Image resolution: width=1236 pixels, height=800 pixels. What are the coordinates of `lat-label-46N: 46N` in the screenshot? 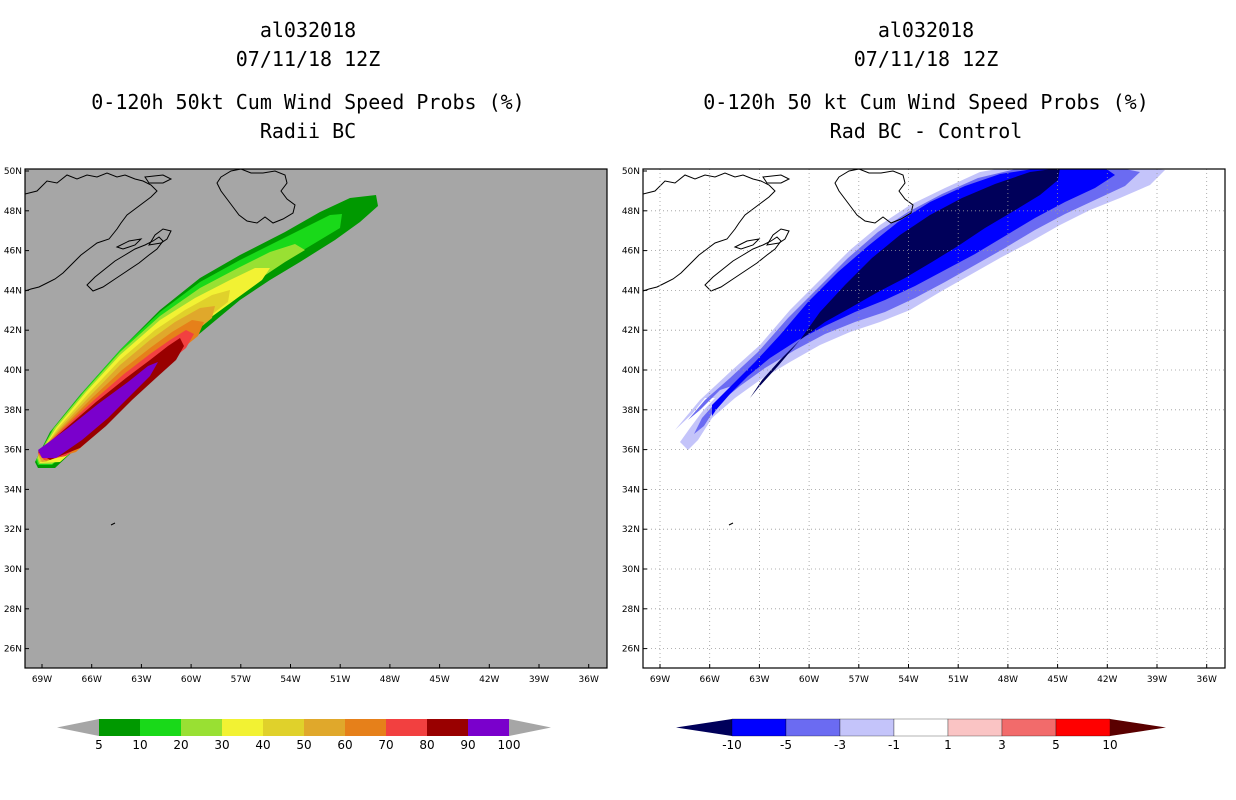 It's located at (631, 252).